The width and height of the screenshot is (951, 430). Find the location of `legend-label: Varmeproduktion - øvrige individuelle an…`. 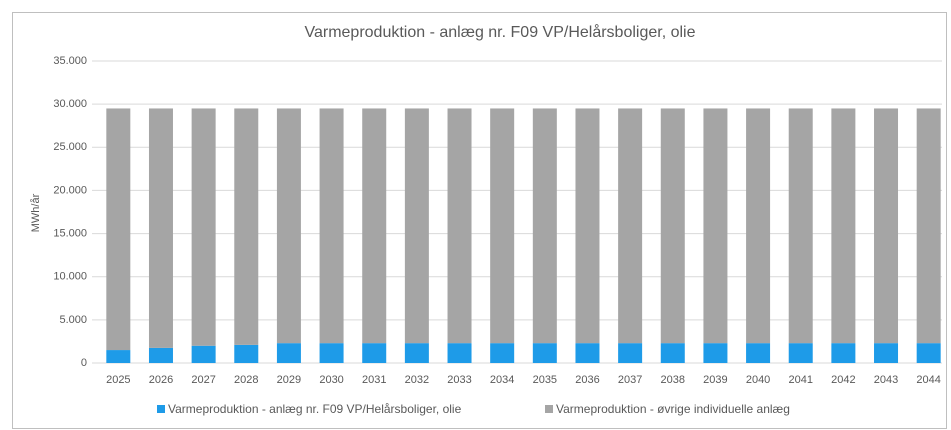

legend-label: Varmeproduktion - øvrige individuelle an… is located at coordinates (673, 409).